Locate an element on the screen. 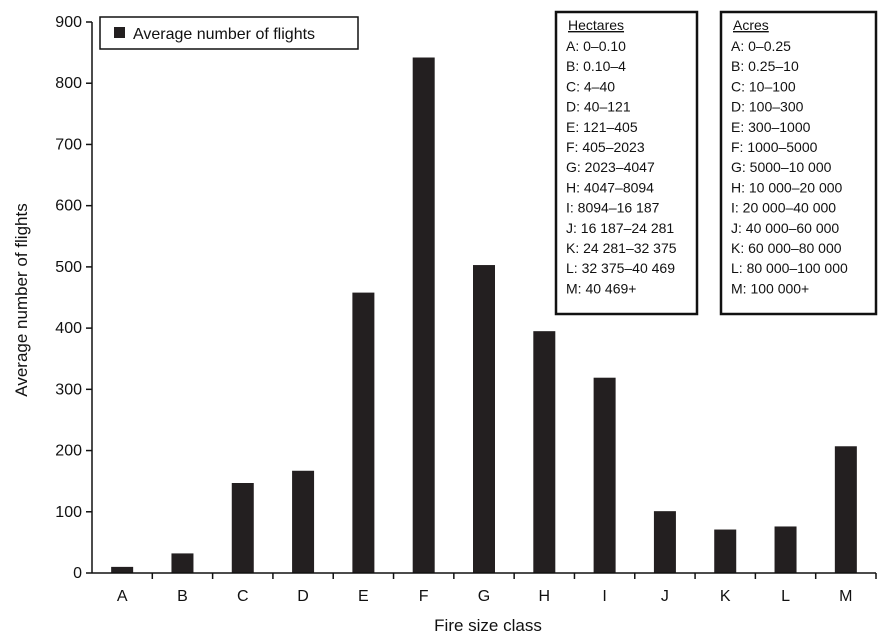 This screenshot has height=642, width=878. y-tick-label: 100 is located at coordinates (68, 512).